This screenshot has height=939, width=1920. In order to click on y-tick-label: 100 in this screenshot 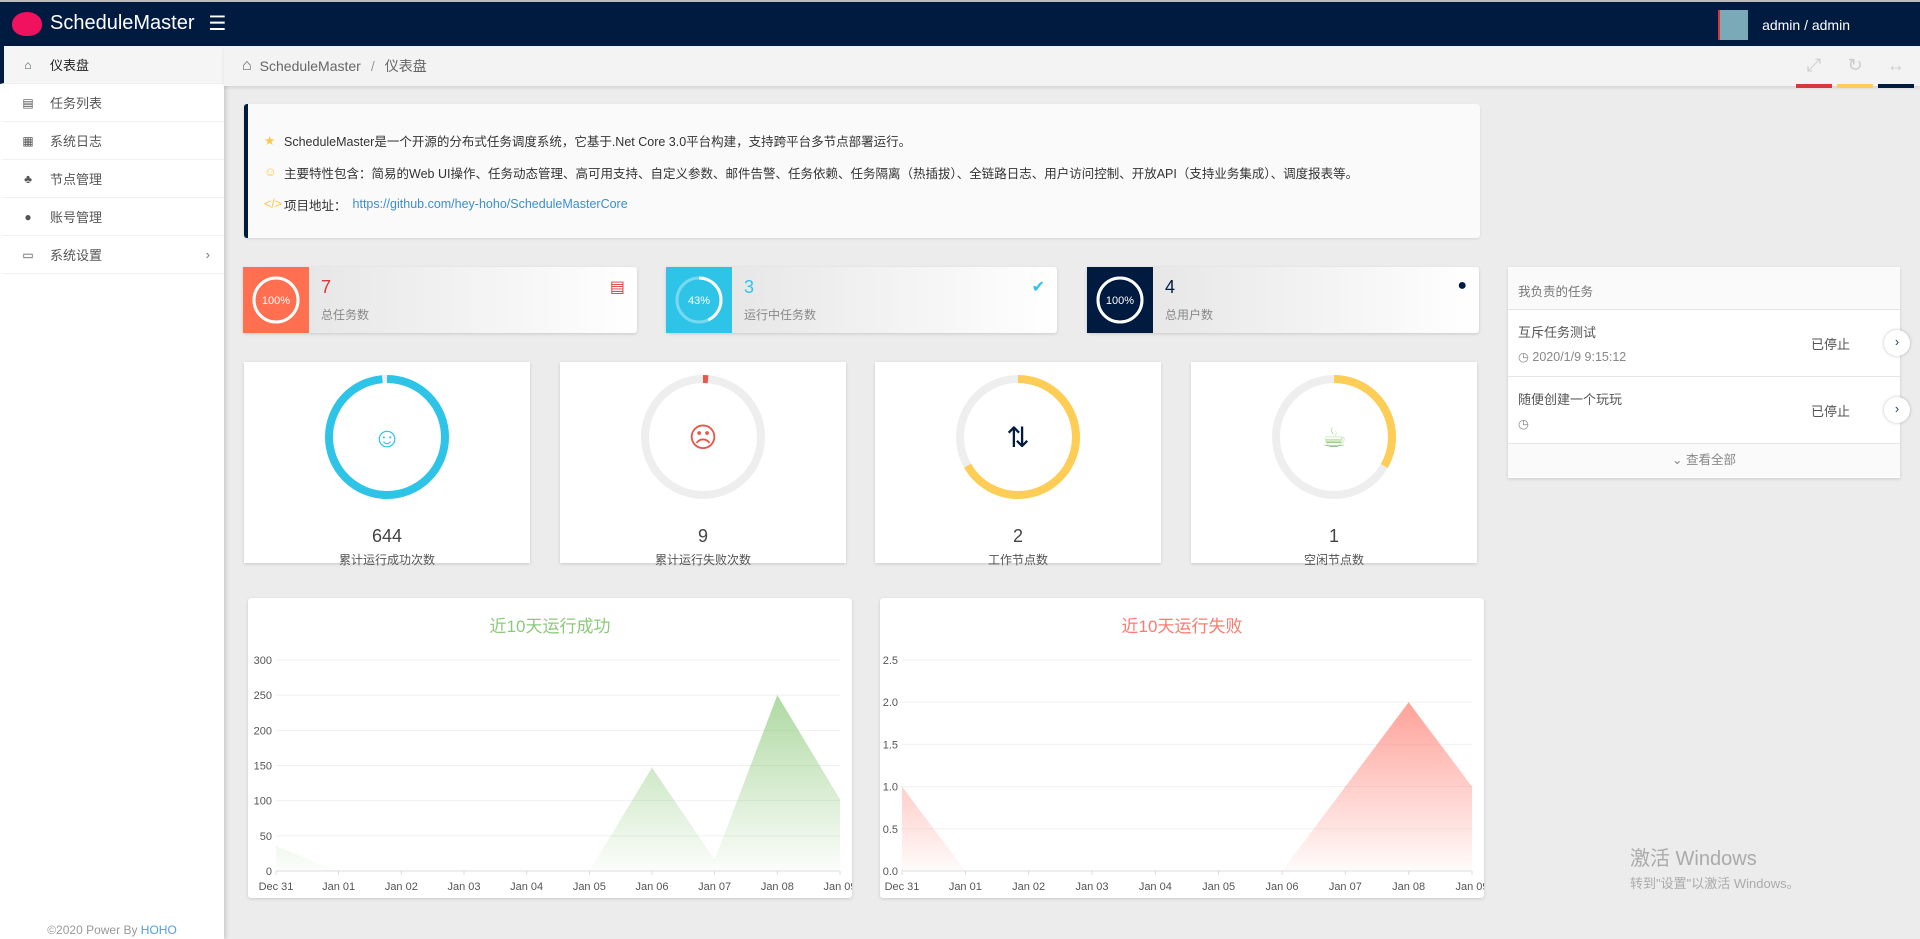, I will do `click(263, 802)`.